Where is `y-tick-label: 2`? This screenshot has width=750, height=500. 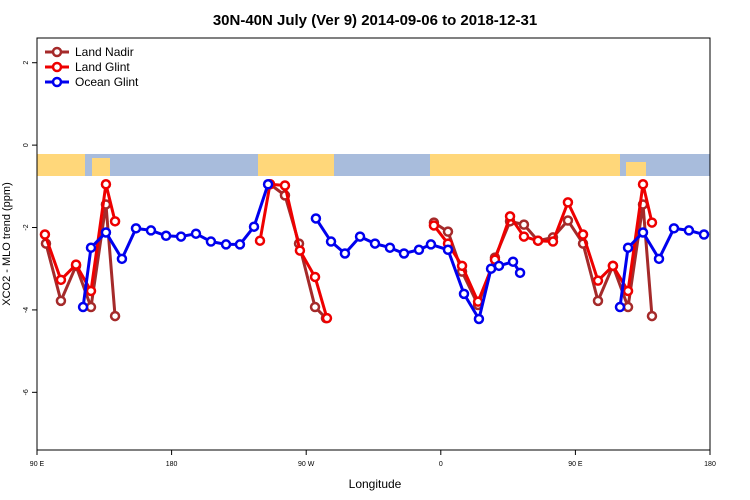
y-tick-label: 2 is located at coordinates (26, 63).